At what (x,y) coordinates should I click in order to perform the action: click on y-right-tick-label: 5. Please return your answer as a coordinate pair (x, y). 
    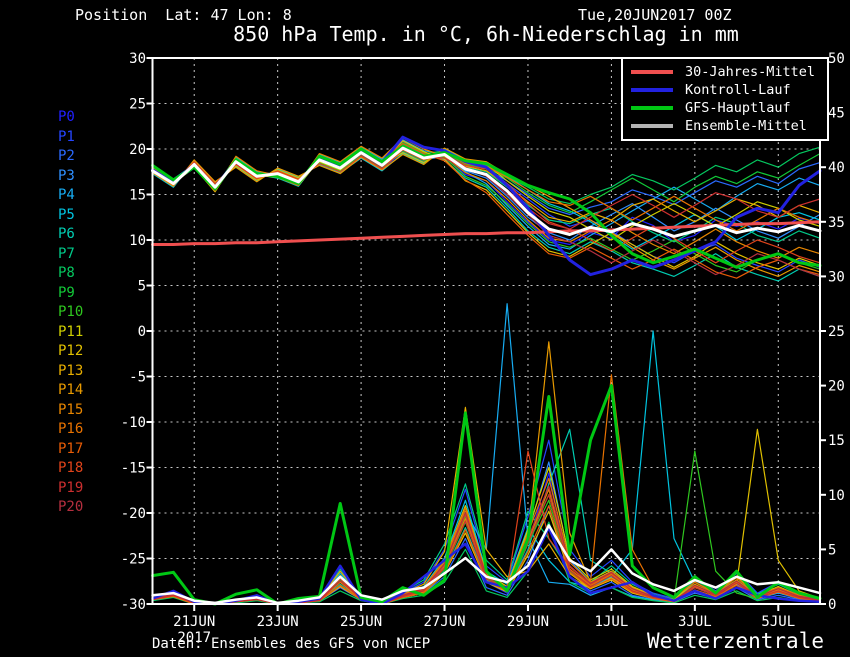
    Looking at the image, I should click on (832, 550).